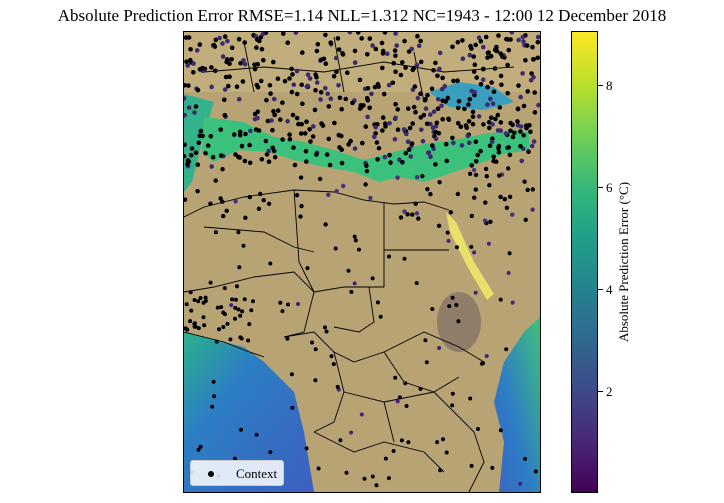 The width and height of the screenshot is (724, 503). What do you see at coordinates (257, 473) in the screenshot?
I see `legend-label: Context` at bounding box center [257, 473].